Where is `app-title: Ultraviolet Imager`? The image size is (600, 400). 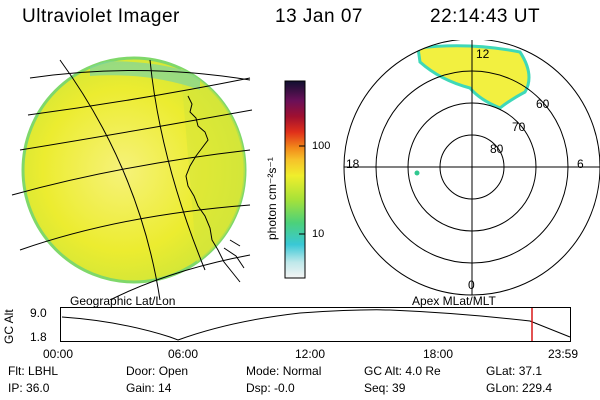 app-title: Ultraviolet Imager is located at coordinates (101, 16).